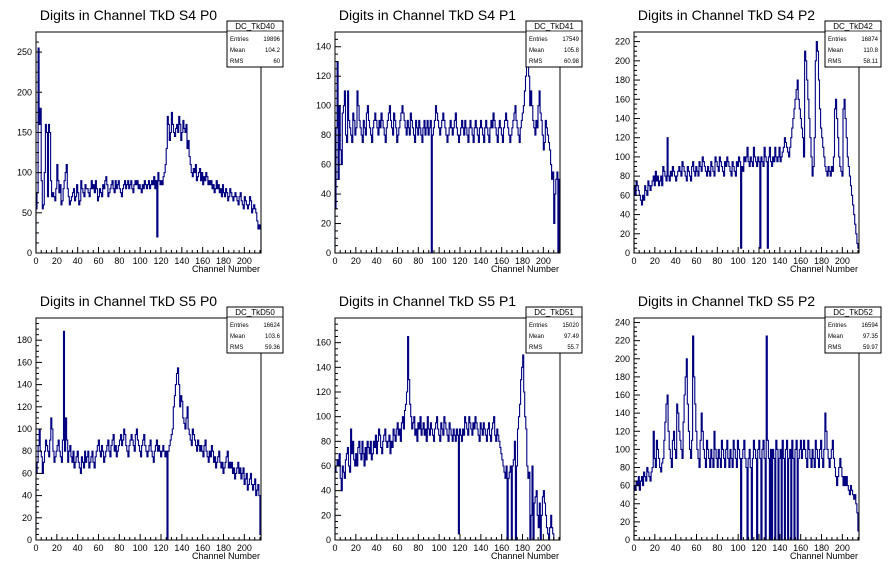  What do you see at coordinates (271, 326) in the screenshot?
I see `stats-value: 16624` at bounding box center [271, 326].